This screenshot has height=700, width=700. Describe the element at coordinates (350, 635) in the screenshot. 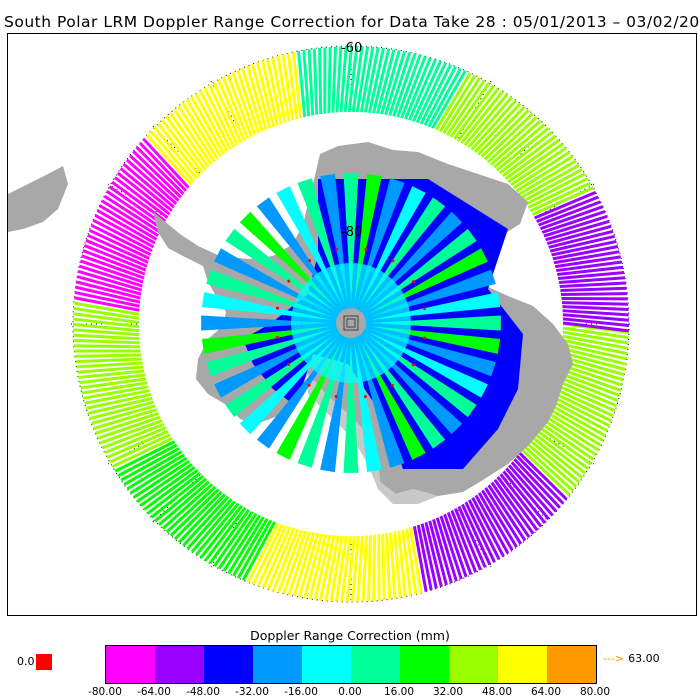

I see `colorbar-title: Doppler Range Correction (mm)` at that location.